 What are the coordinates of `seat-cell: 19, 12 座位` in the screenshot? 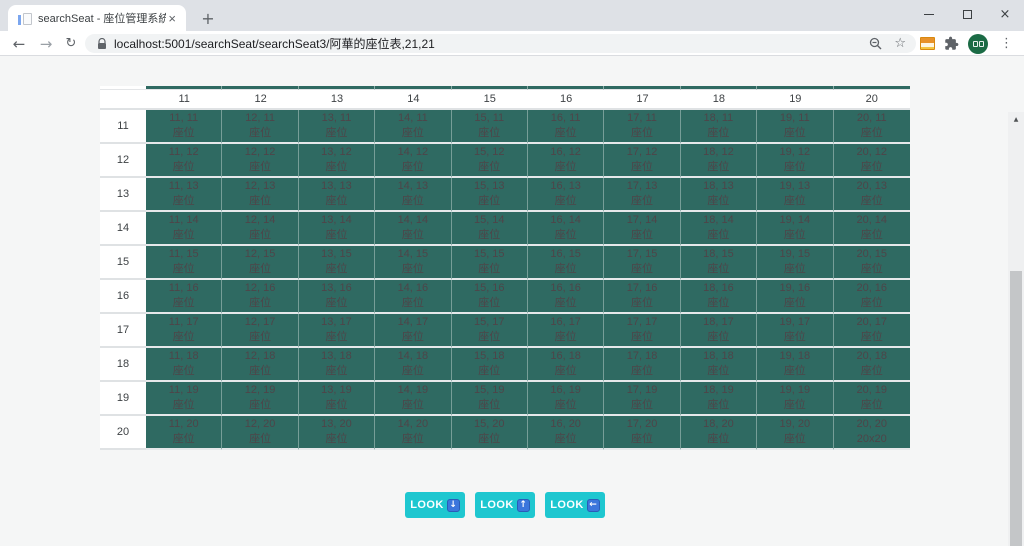 It's located at (795, 161).